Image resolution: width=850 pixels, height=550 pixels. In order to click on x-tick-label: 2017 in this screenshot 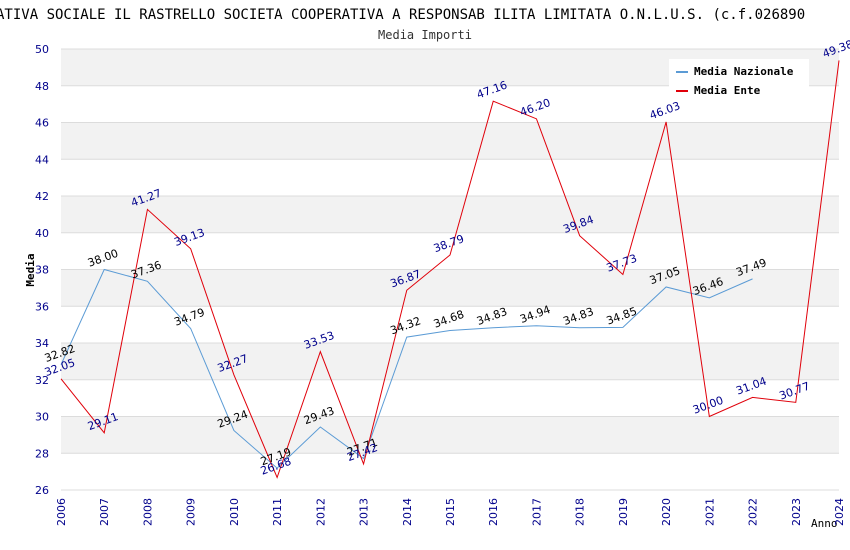, I will do `click(536, 512)`.